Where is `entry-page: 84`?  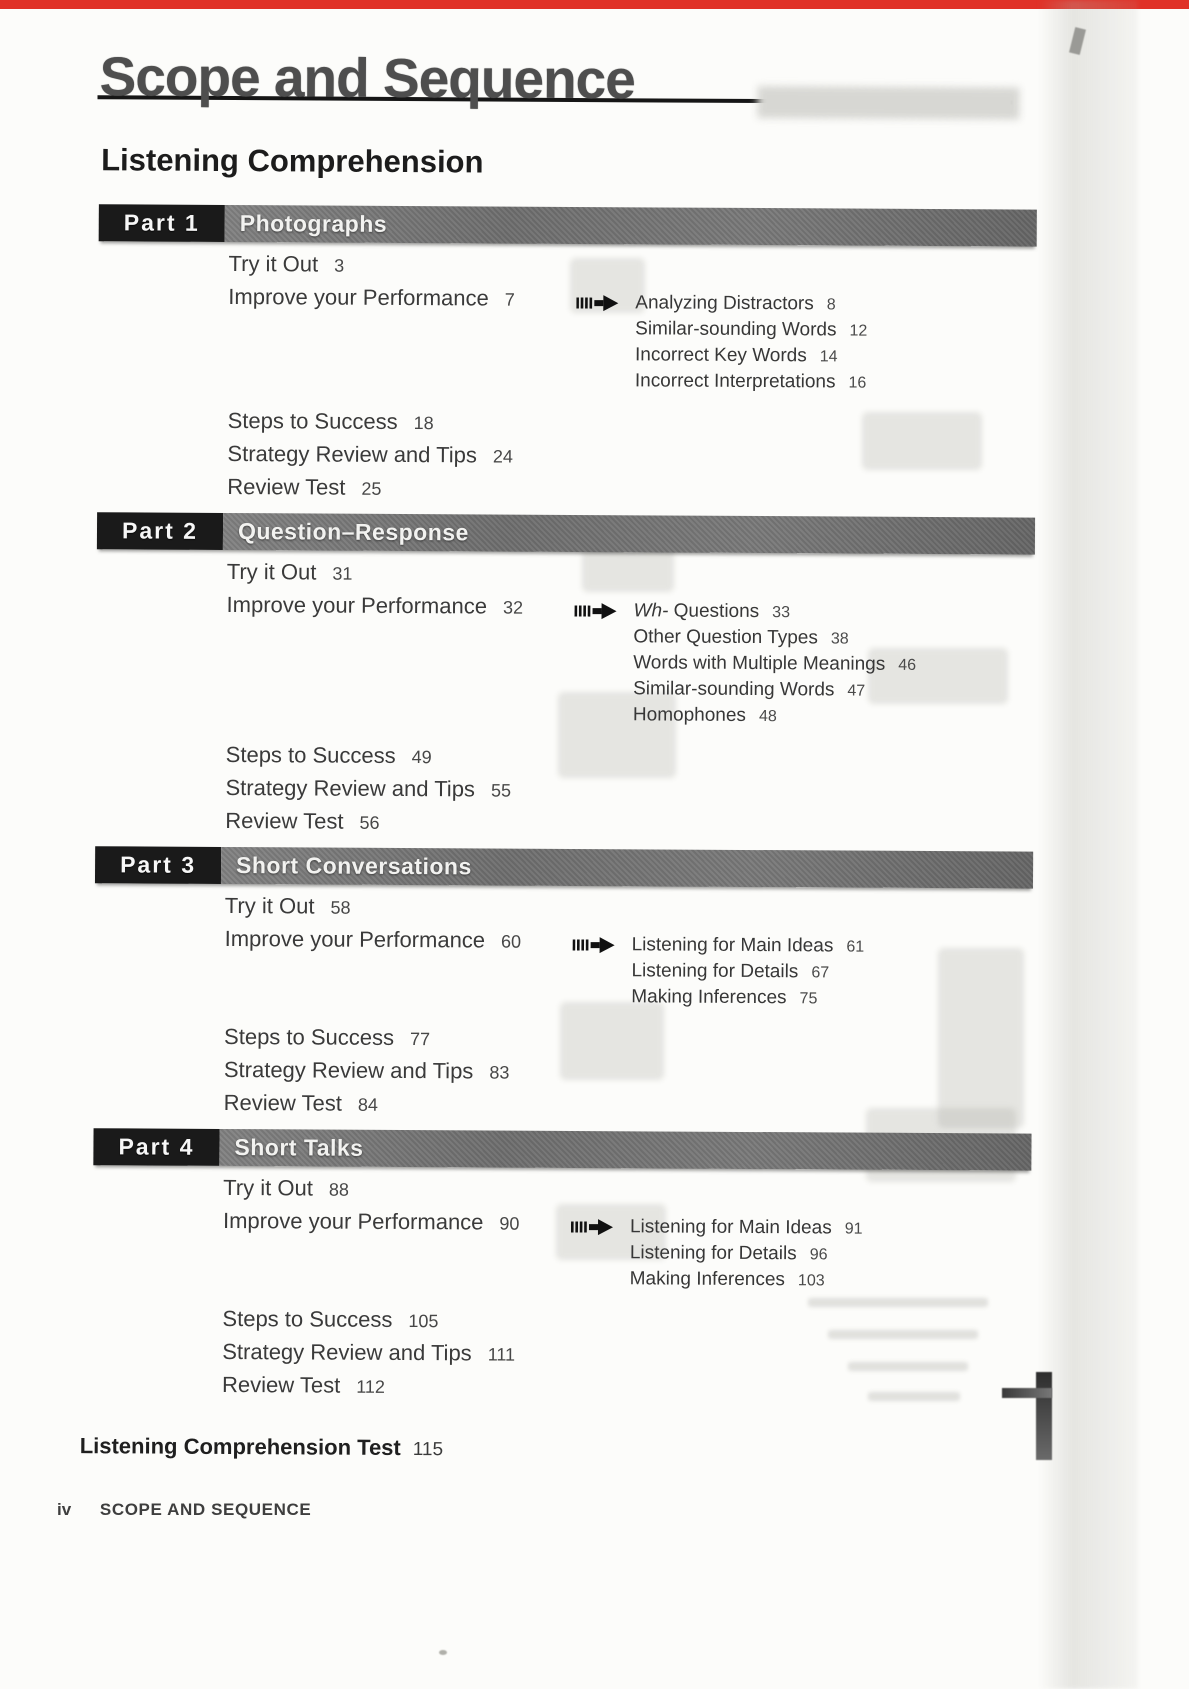 entry-page: 84 is located at coordinates (367, 1104).